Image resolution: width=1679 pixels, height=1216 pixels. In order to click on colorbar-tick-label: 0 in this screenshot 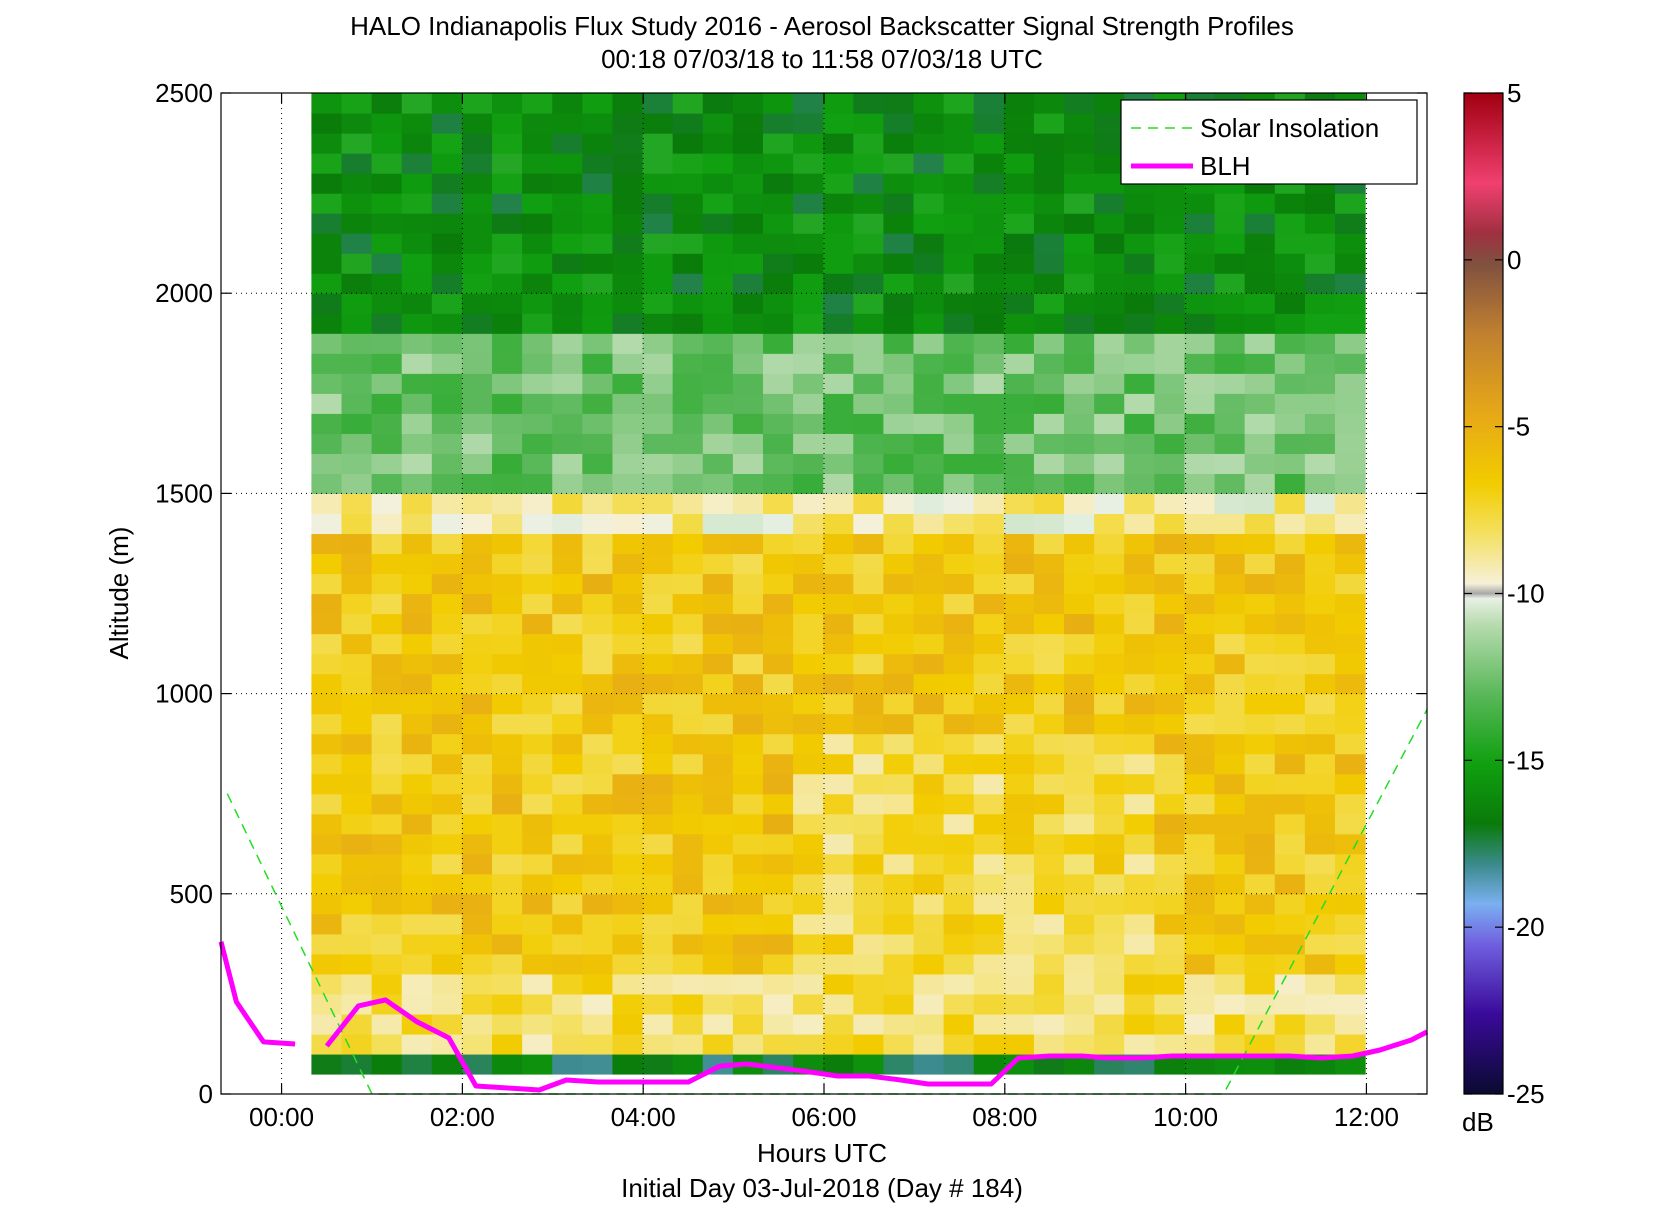, I will do `click(1514, 260)`.